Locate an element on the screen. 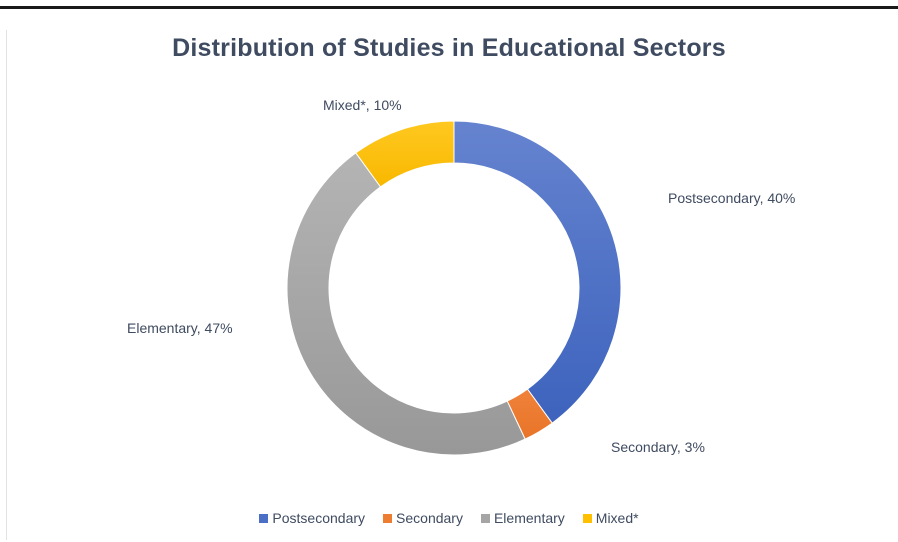 The width and height of the screenshot is (898, 542). slice-postsecondary is located at coordinates (537, 272).